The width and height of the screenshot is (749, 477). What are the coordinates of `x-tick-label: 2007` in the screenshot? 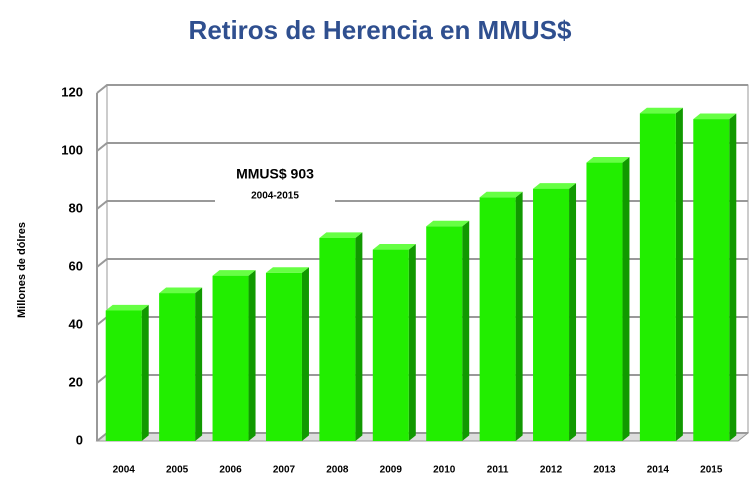 It's located at (284, 470).